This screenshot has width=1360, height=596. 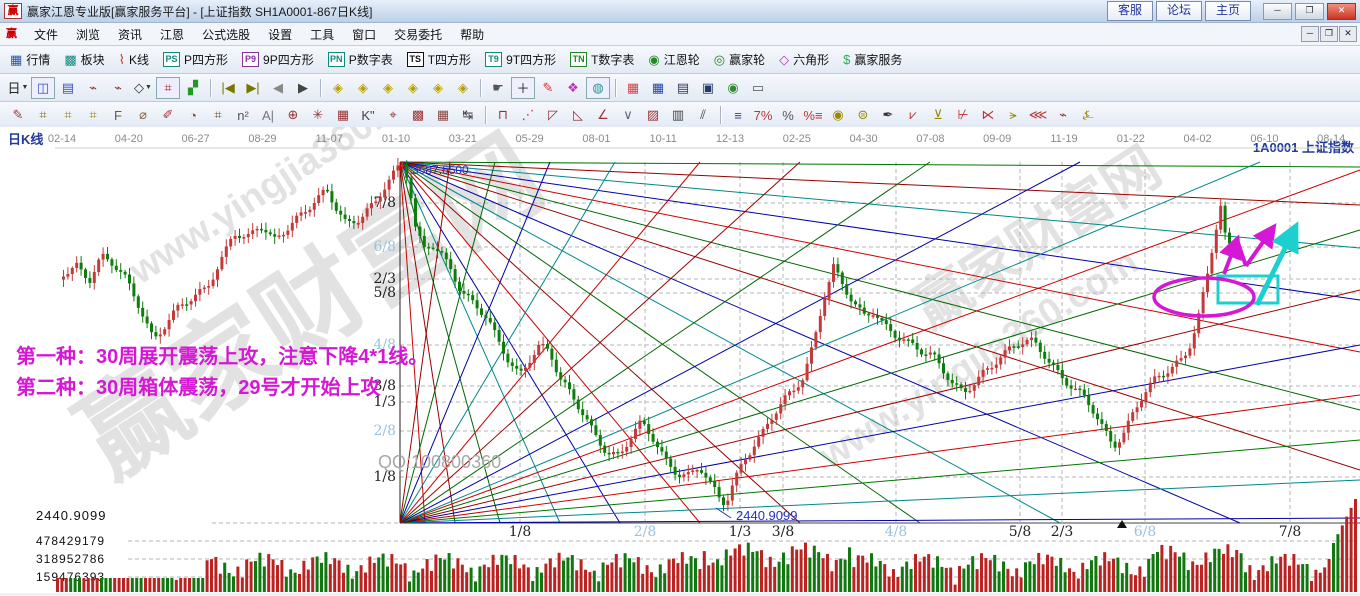 What do you see at coordinates (93, 88) in the screenshot?
I see `small-chart3-button: ⌁` at bounding box center [93, 88].